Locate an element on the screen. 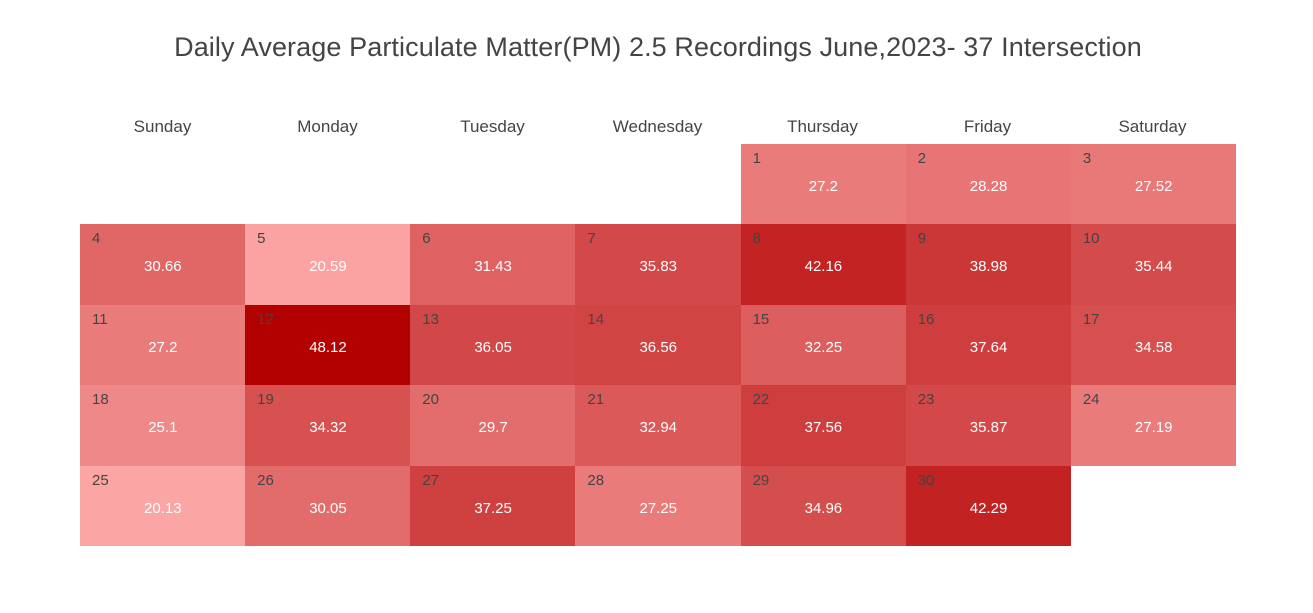 The height and width of the screenshot is (613, 1313). cell-day-number: 2 is located at coordinates (922, 158).